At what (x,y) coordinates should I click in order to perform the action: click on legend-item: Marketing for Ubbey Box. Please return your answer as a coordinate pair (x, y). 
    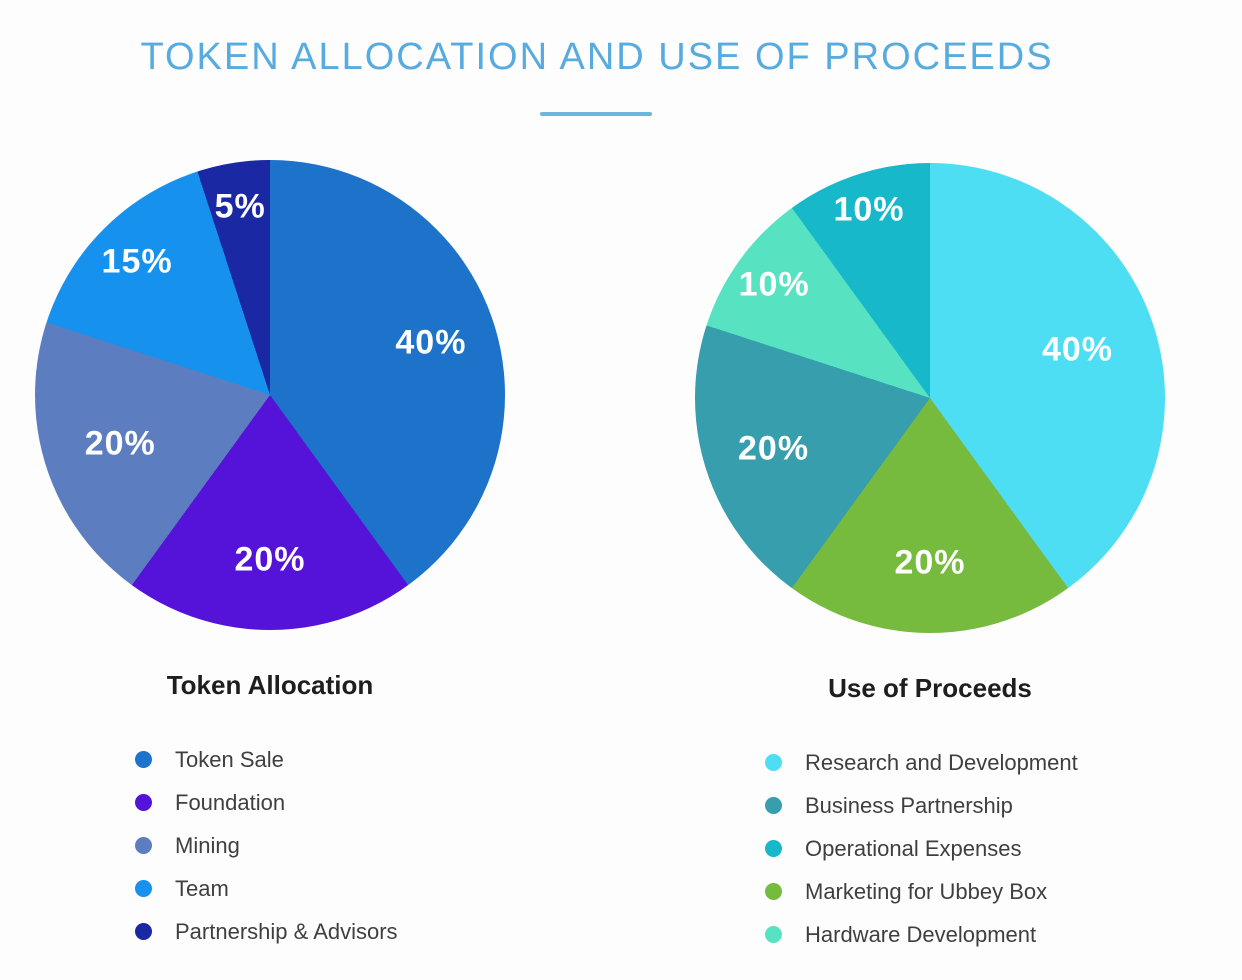
    Looking at the image, I should click on (965, 891).